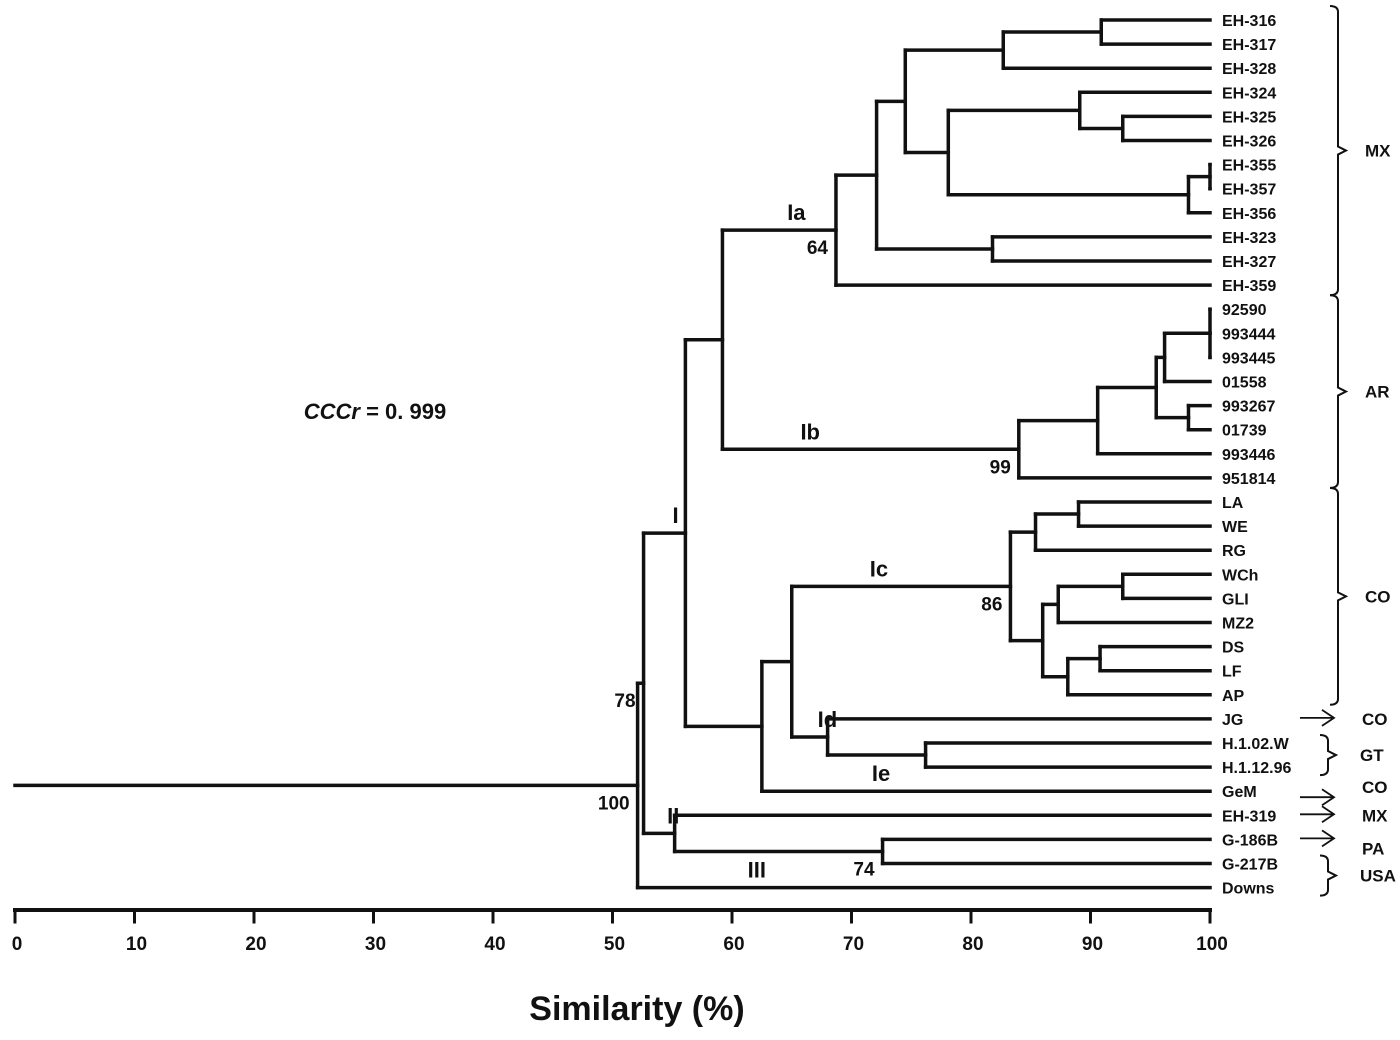 The width and height of the screenshot is (1400, 1040). I want to click on leaf-label: EH-357, so click(1249, 190).